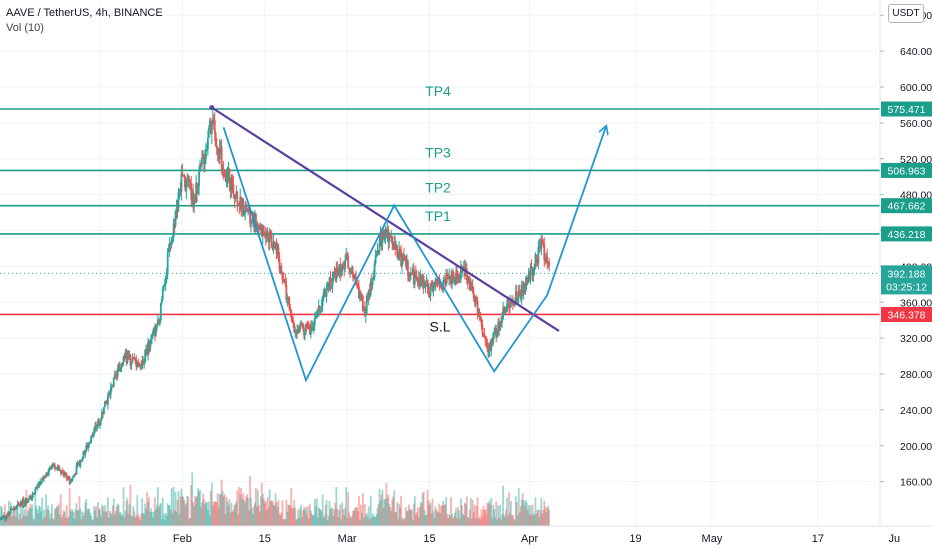  What do you see at coordinates (906, 109) in the screenshot?
I see `price-level-tag` at bounding box center [906, 109].